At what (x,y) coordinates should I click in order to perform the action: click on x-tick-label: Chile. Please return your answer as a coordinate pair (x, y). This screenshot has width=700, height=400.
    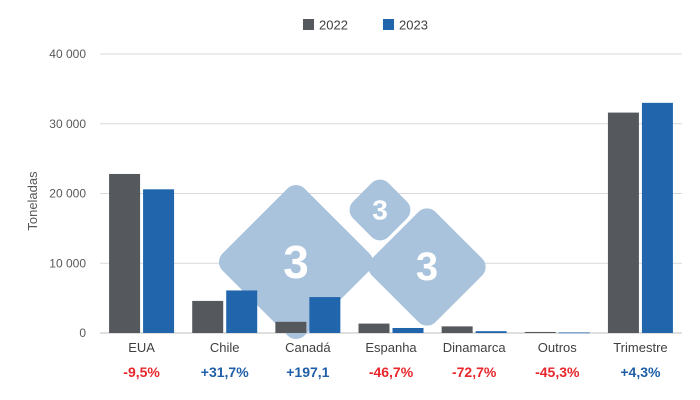
    Looking at the image, I should click on (225, 347).